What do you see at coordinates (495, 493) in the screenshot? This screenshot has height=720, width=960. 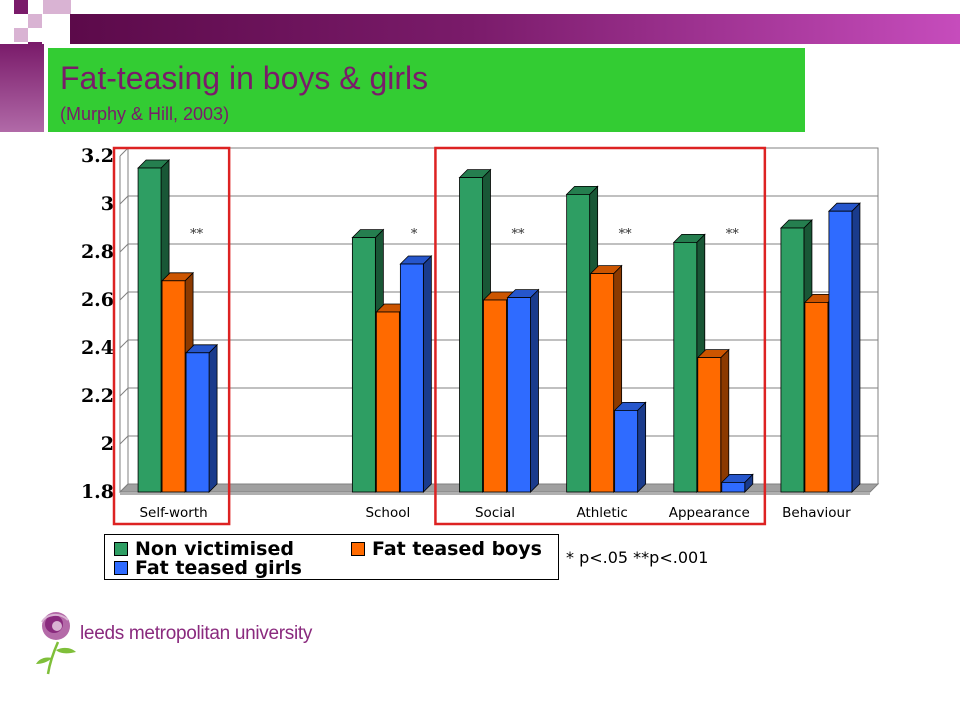 I see `plot-floor-edge` at bounding box center [495, 493].